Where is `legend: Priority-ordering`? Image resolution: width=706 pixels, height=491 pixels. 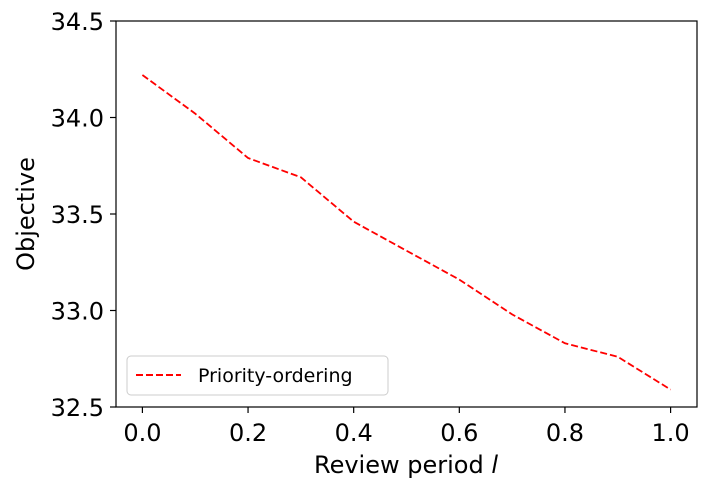
legend: Priority-ordering is located at coordinates (257, 375).